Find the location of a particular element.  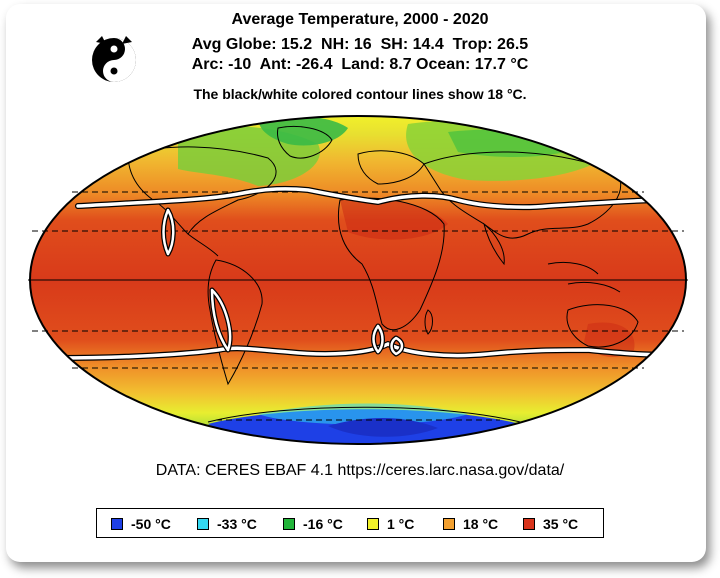

legend-item: 18 °C is located at coordinates (470, 524).